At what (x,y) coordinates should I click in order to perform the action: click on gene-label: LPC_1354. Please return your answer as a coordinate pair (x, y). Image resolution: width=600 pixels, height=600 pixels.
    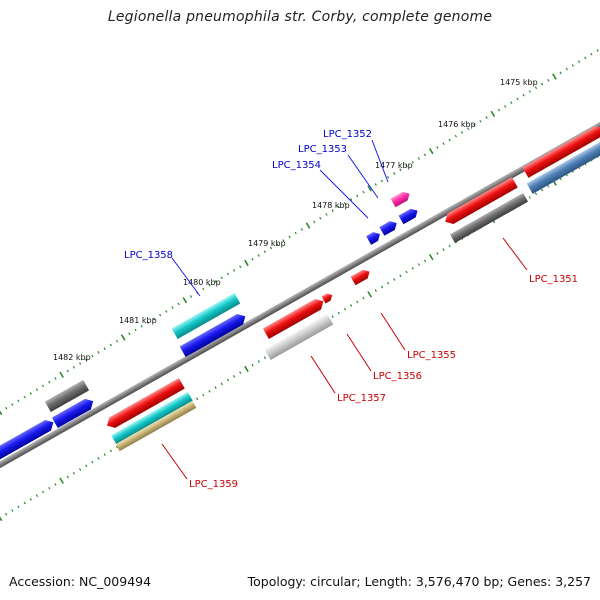
    Looking at the image, I should click on (296, 165).